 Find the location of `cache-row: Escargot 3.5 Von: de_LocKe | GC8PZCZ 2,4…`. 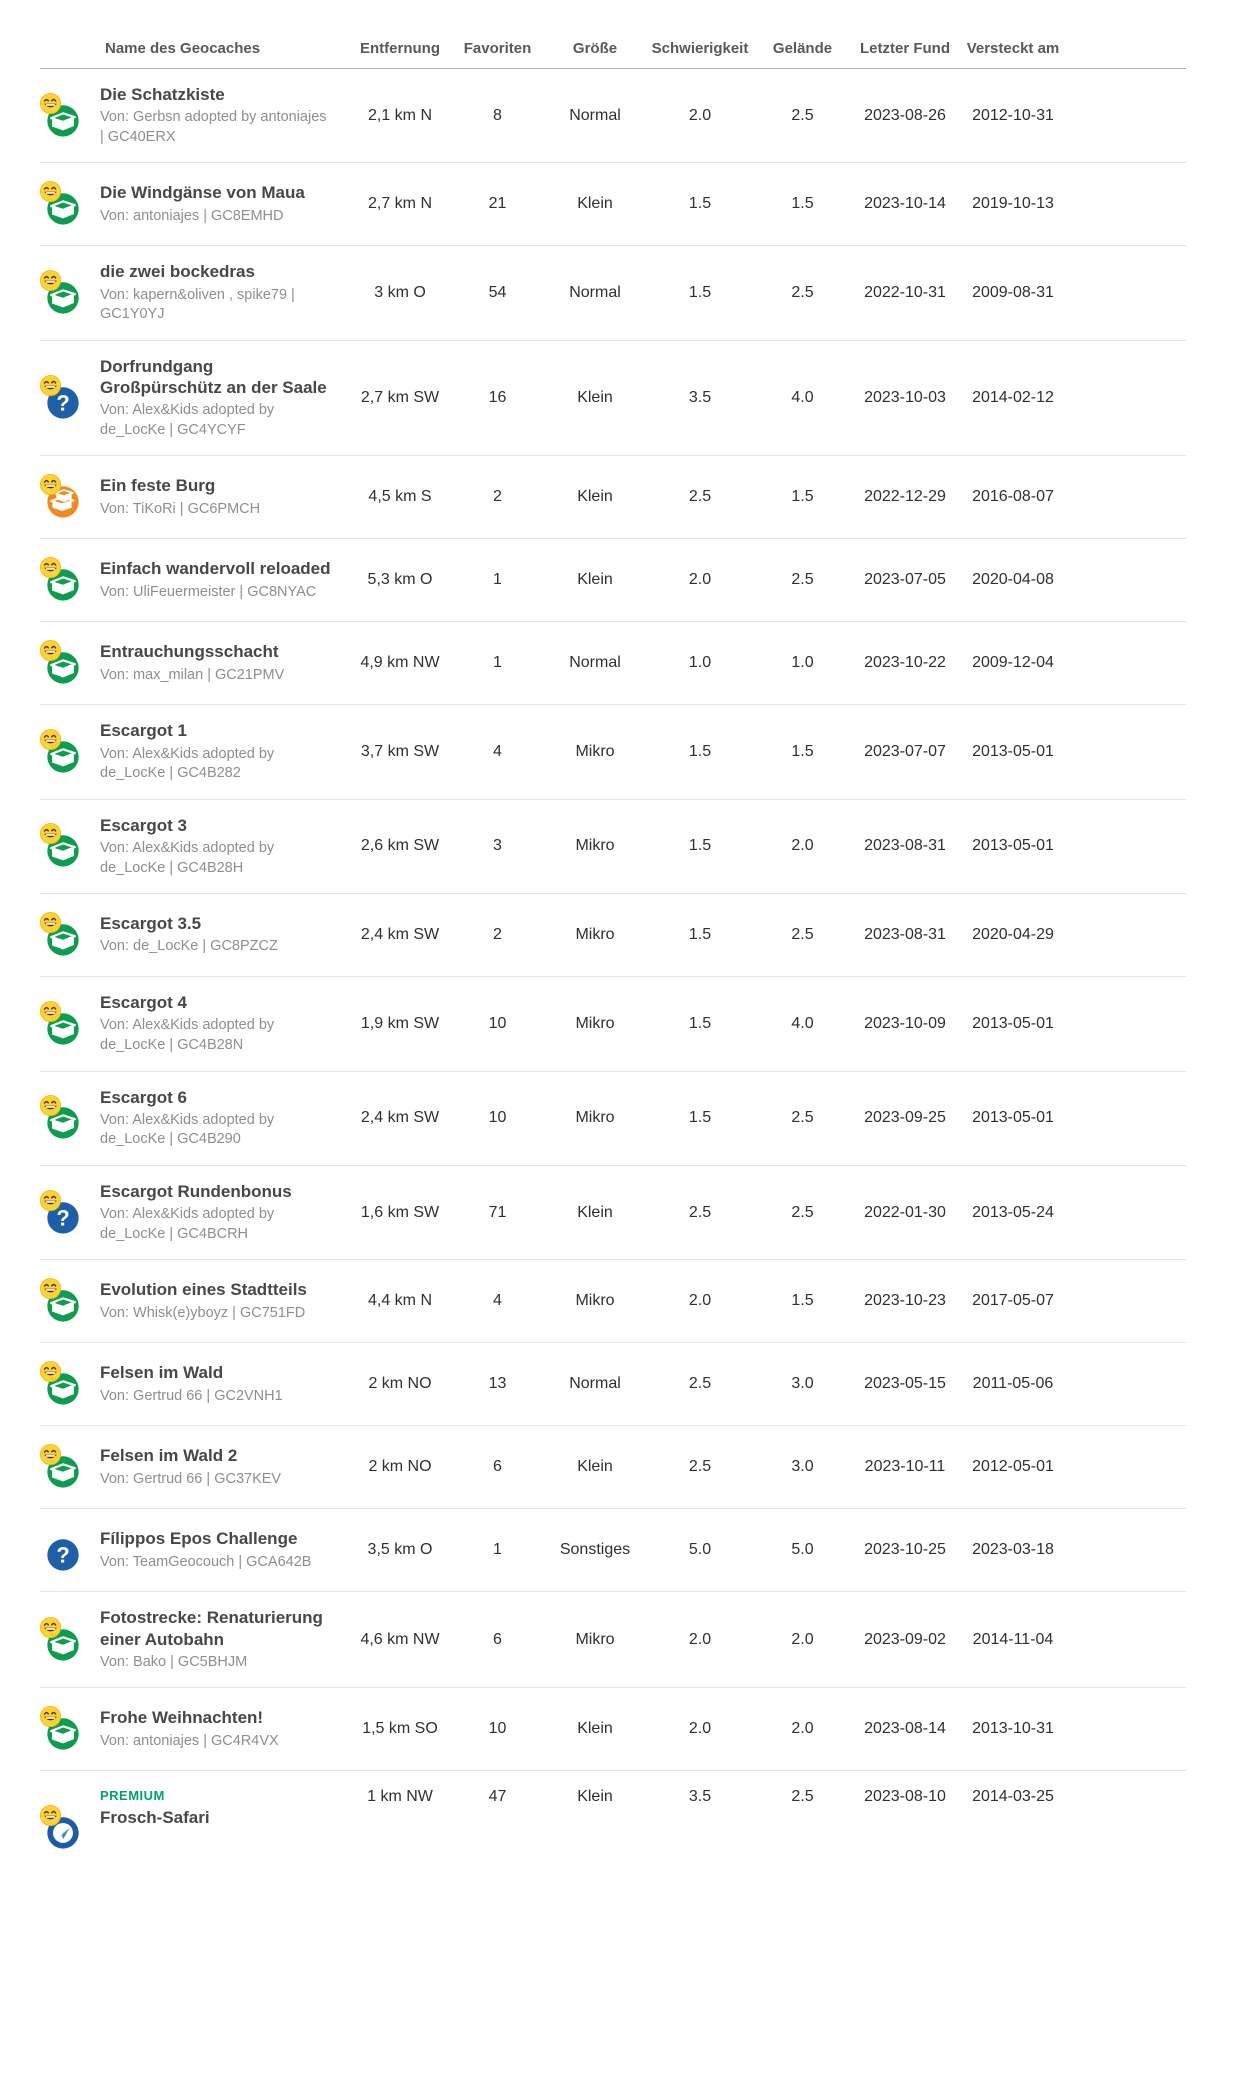

cache-row: Escargot 3.5 Von: de_LocKe | GC8PZCZ 2,4… is located at coordinates (612, 934).